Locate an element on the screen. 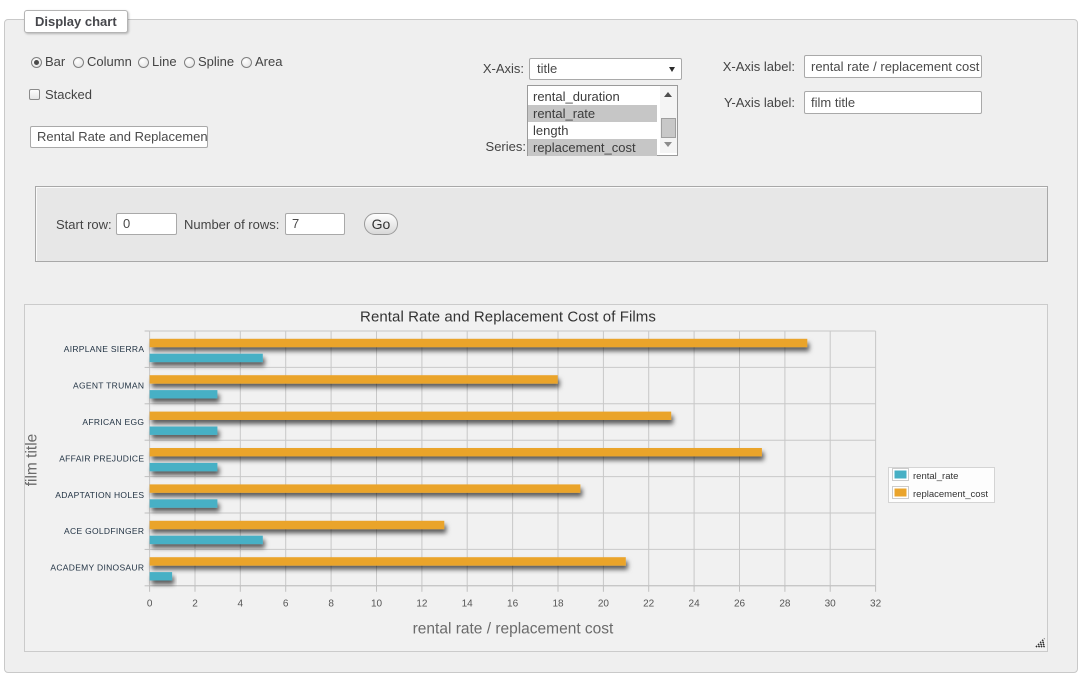 Image resolution: width=1081 pixels, height=681 pixels. svg-text: 12 is located at coordinates (422, 603).